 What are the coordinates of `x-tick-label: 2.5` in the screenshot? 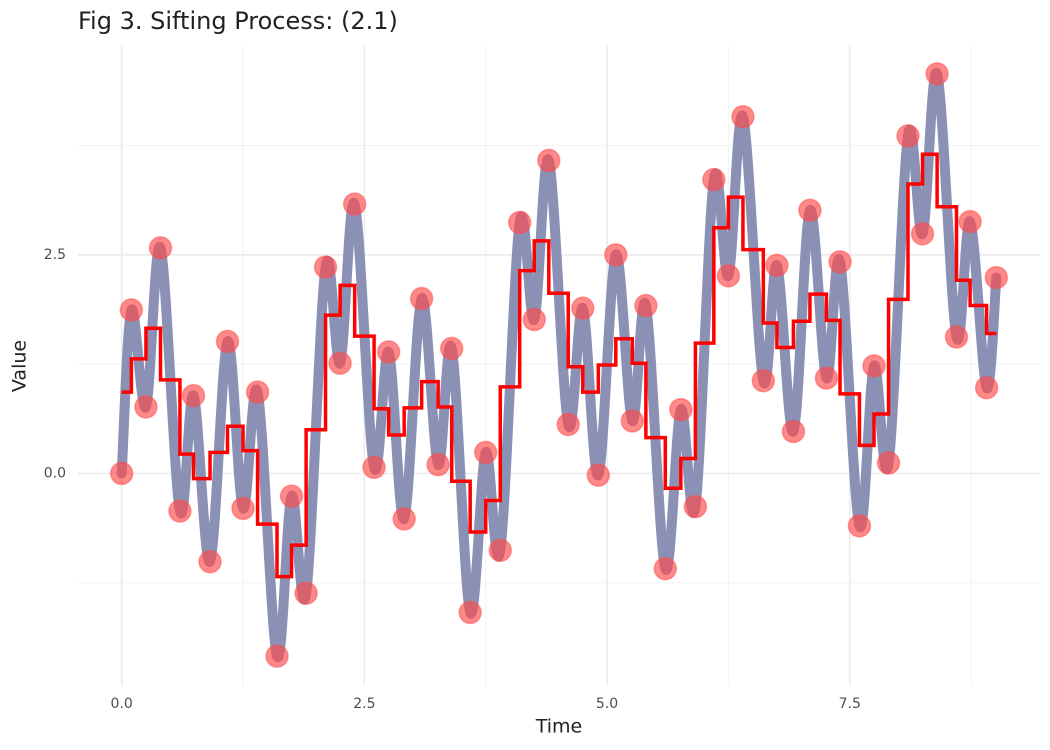 It's located at (364, 704).